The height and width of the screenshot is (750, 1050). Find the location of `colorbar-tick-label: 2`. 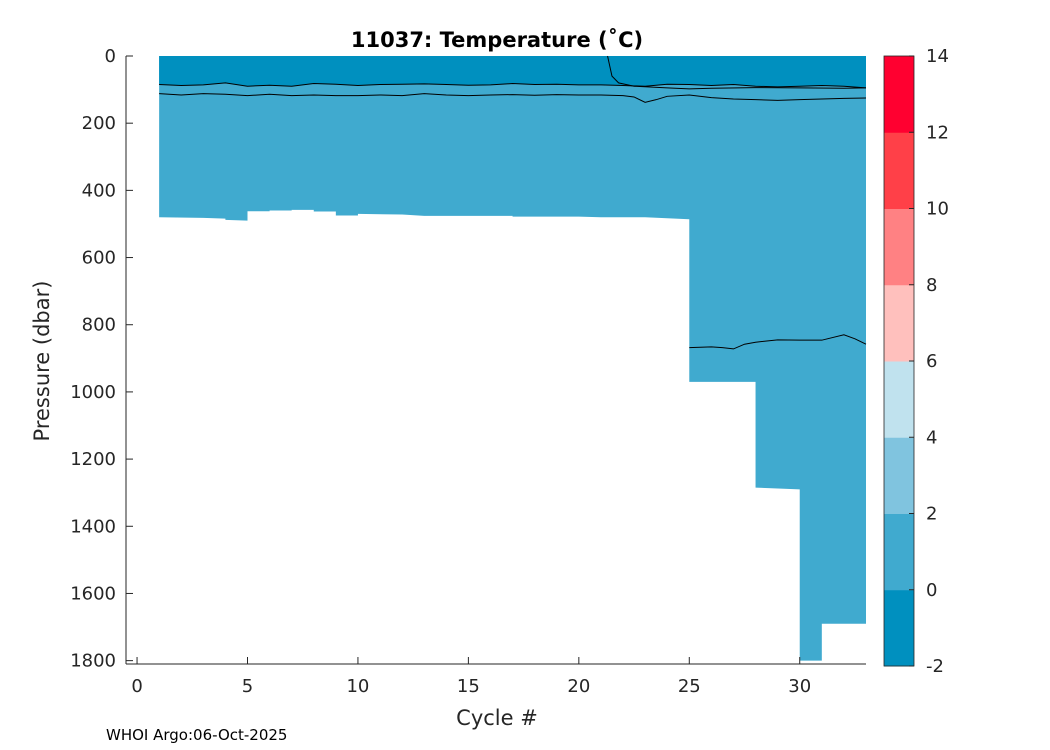

colorbar-tick-label: 2 is located at coordinates (931, 514).